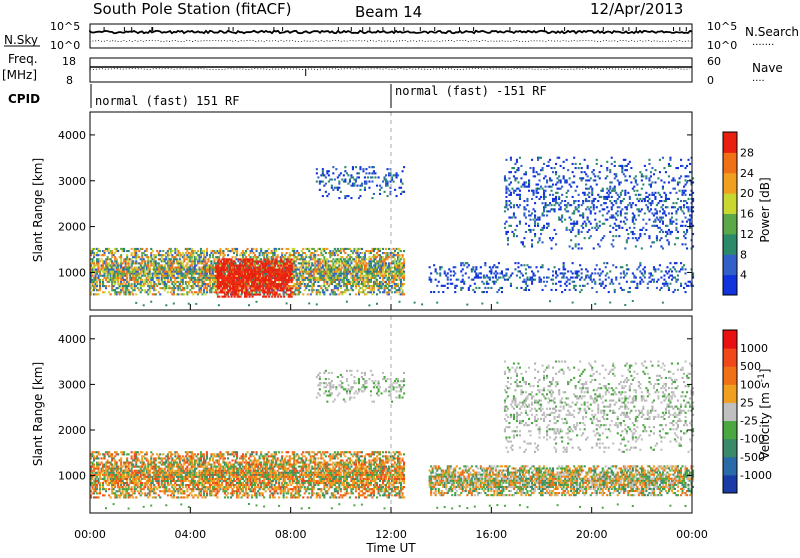  I want to click on noise-right-tick-low: 10^0, so click(722, 45).